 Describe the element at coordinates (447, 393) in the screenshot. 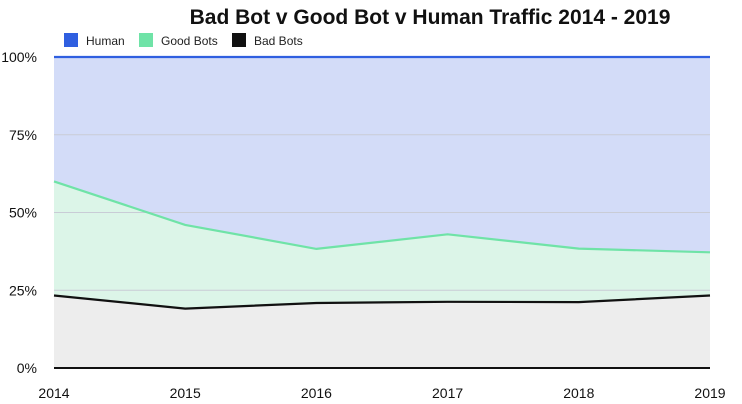

I see `x-tick-label: 2017` at that location.